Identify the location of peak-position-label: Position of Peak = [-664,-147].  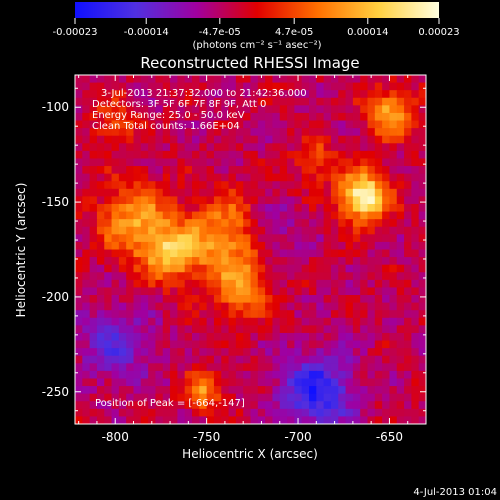
(170, 403).